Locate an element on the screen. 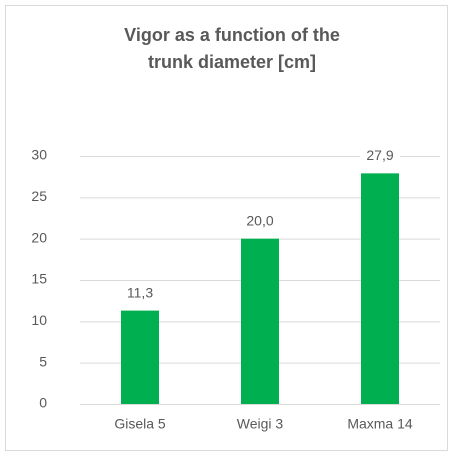  data-label: 27,9 is located at coordinates (379, 155).